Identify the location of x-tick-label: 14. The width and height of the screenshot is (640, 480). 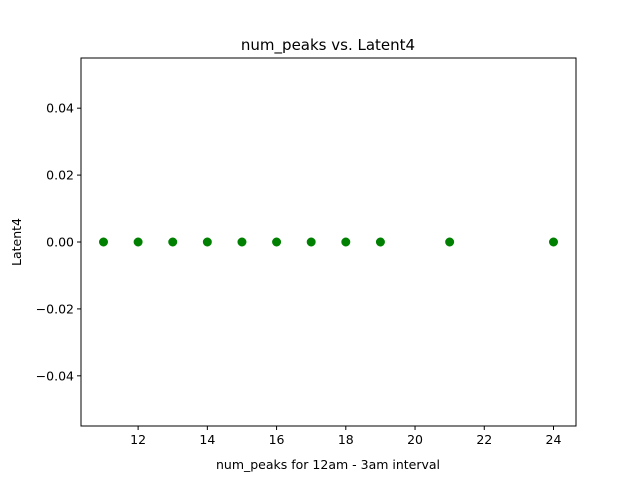
(207, 439).